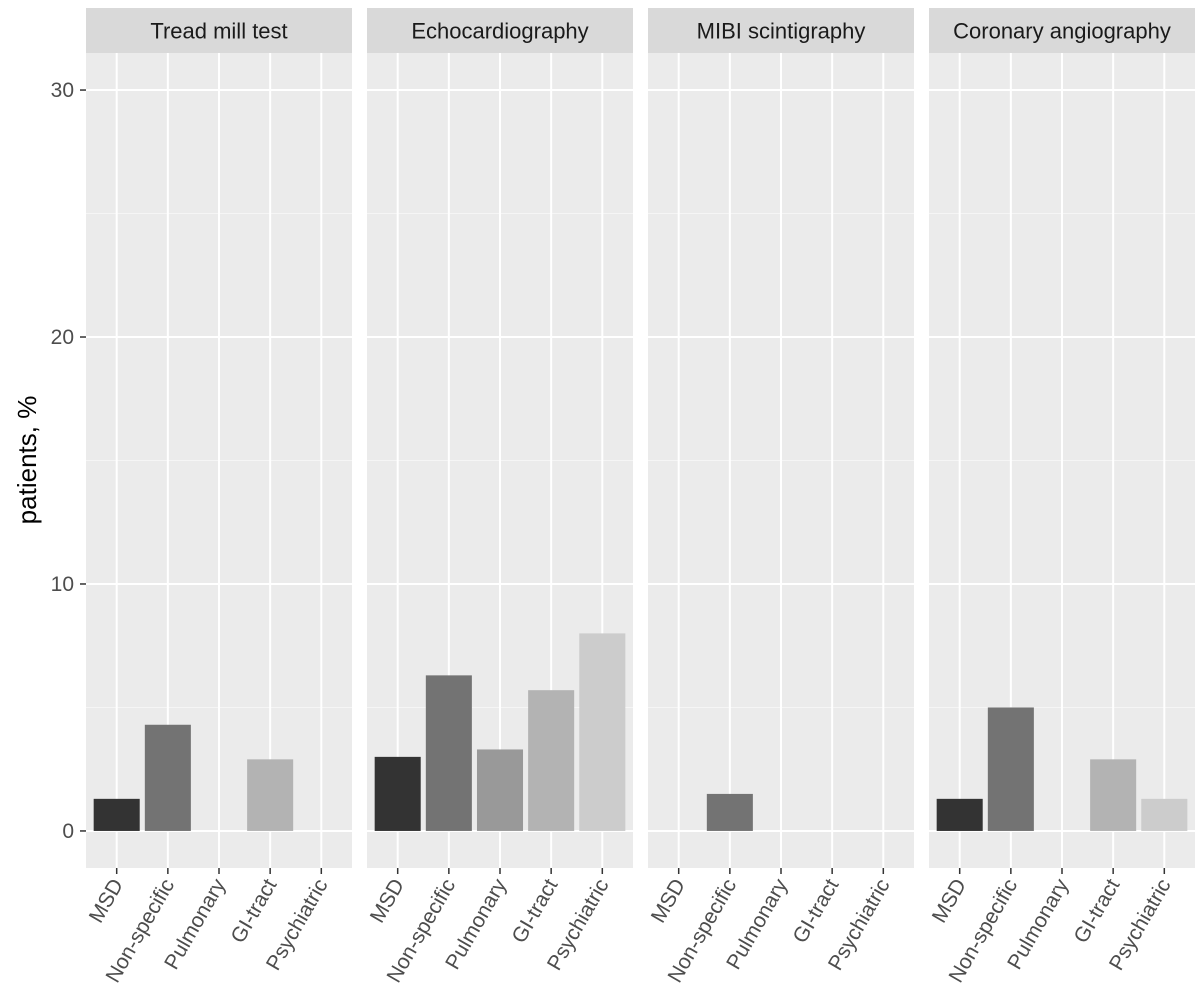 The height and width of the screenshot is (1001, 1197). What do you see at coordinates (62, 584) in the screenshot?
I see `y-tick-label: 10` at bounding box center [62, 584].